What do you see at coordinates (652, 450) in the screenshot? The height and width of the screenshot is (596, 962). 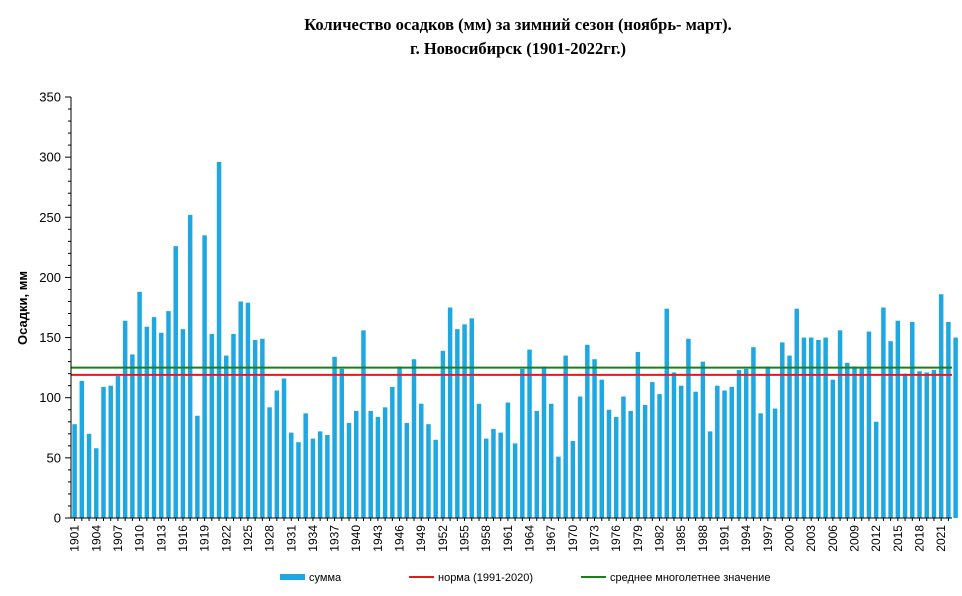 I see `bar-1981` at bounding box center [652, 450].